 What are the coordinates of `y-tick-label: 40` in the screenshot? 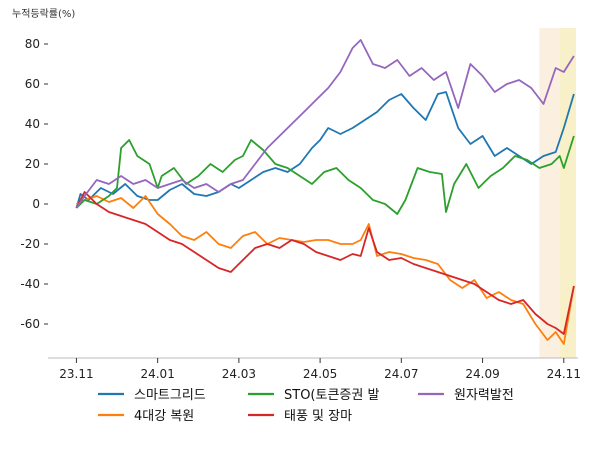 It's located at (32, 124).